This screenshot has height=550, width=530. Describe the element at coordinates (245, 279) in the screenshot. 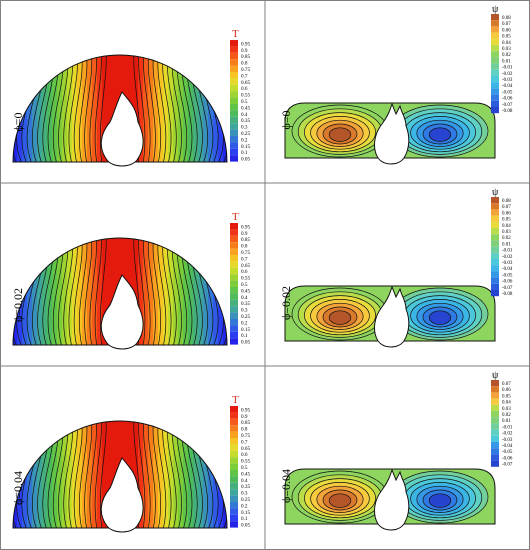

I see `legend-tick: 0.55` at that location.